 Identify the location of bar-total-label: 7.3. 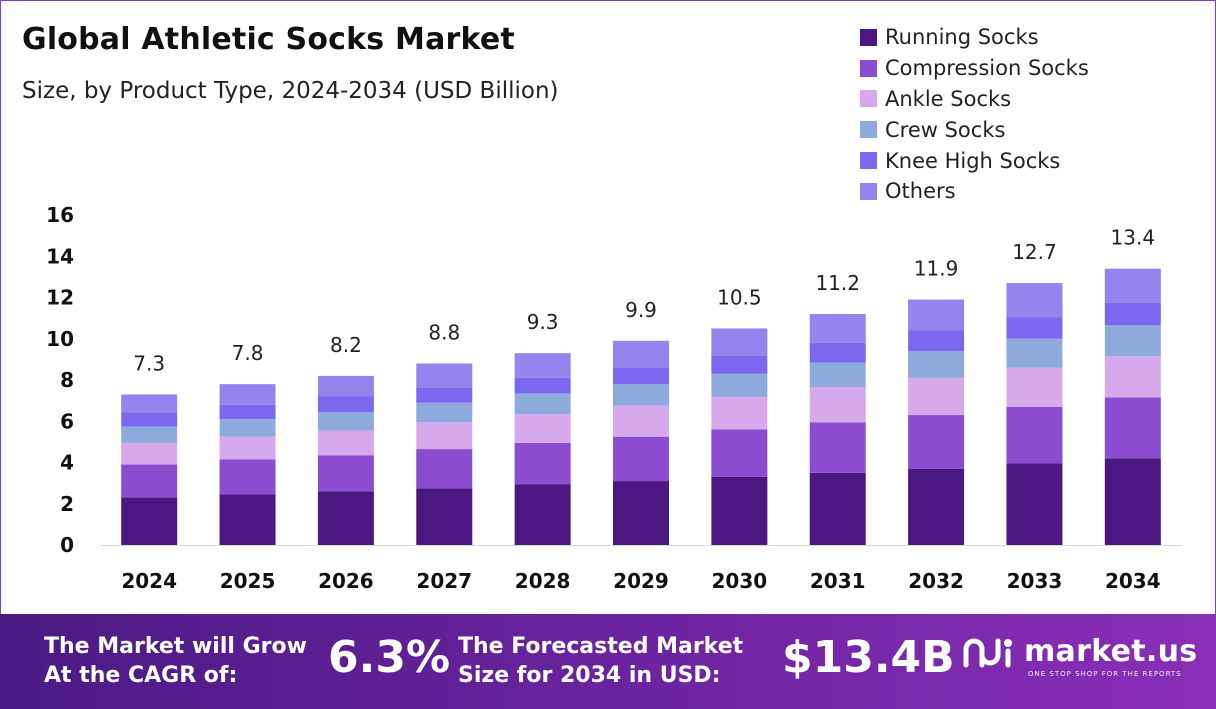
(149, 363).